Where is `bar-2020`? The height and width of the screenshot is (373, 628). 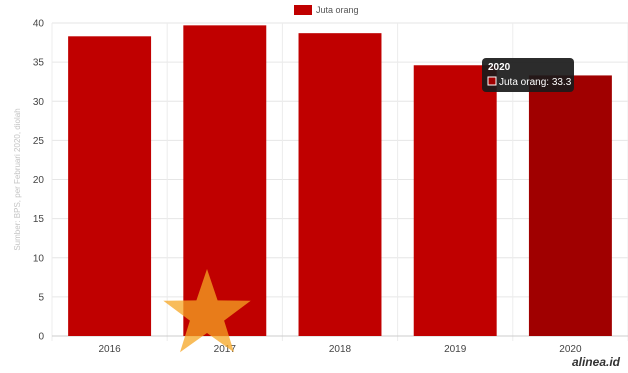 bar-2020 is located at coordinates (570, 206).